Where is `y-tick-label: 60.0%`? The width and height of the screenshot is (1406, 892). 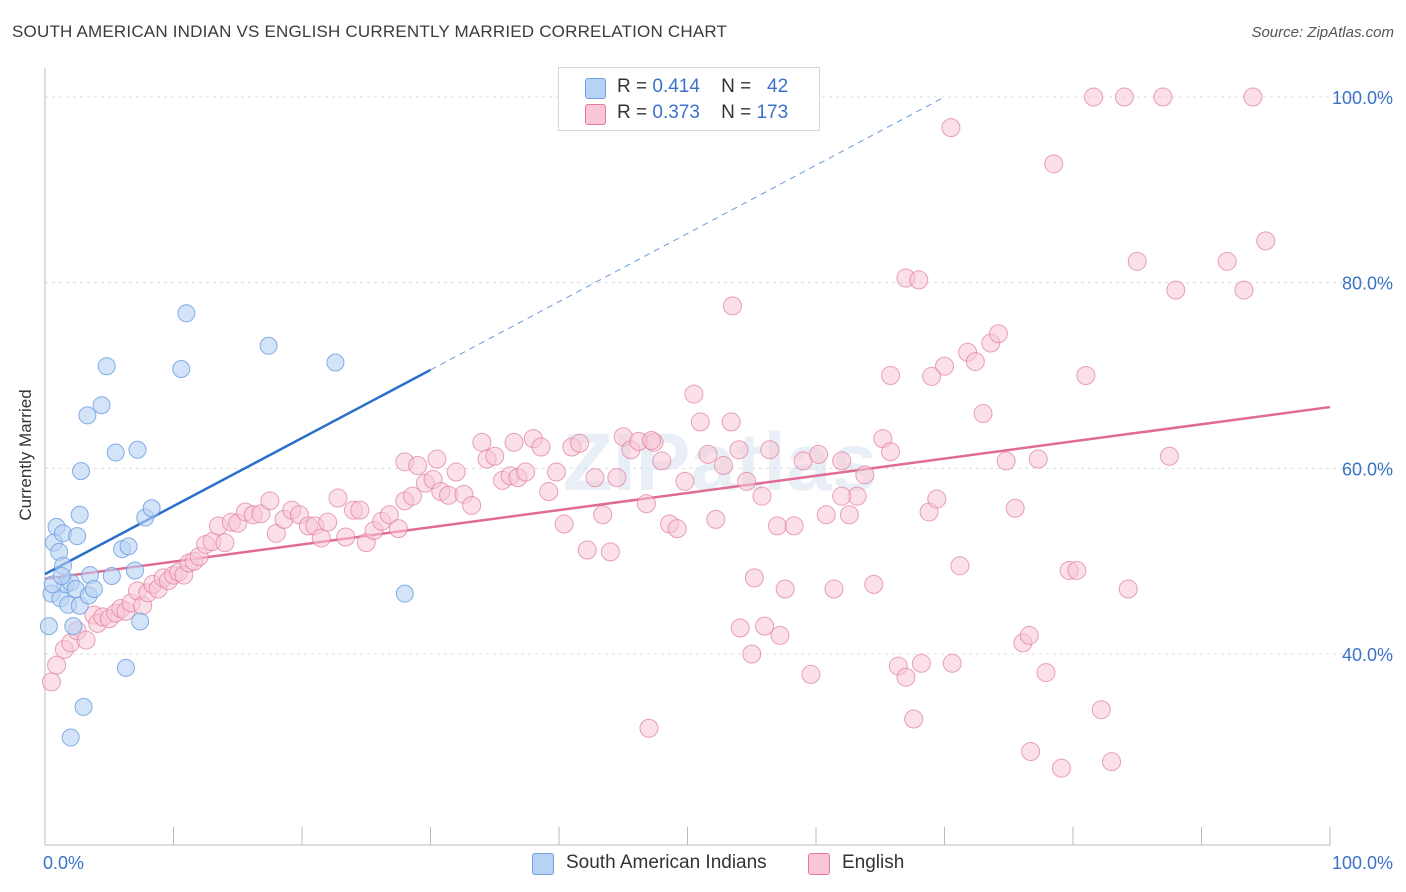 y-tick-label: 60.0% is located at coordinates (1367, 469).